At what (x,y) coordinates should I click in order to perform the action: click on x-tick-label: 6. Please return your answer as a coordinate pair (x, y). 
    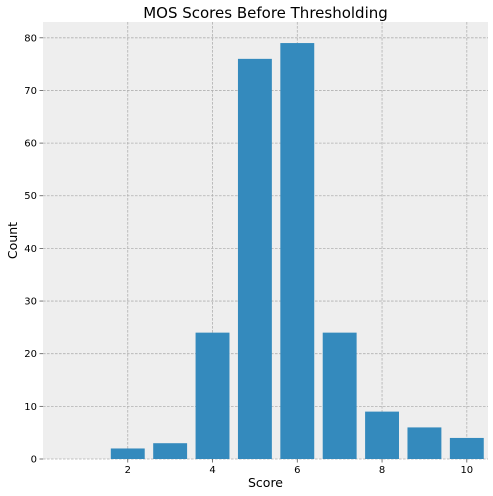
    Looking at the image, I should click on (297, 470).